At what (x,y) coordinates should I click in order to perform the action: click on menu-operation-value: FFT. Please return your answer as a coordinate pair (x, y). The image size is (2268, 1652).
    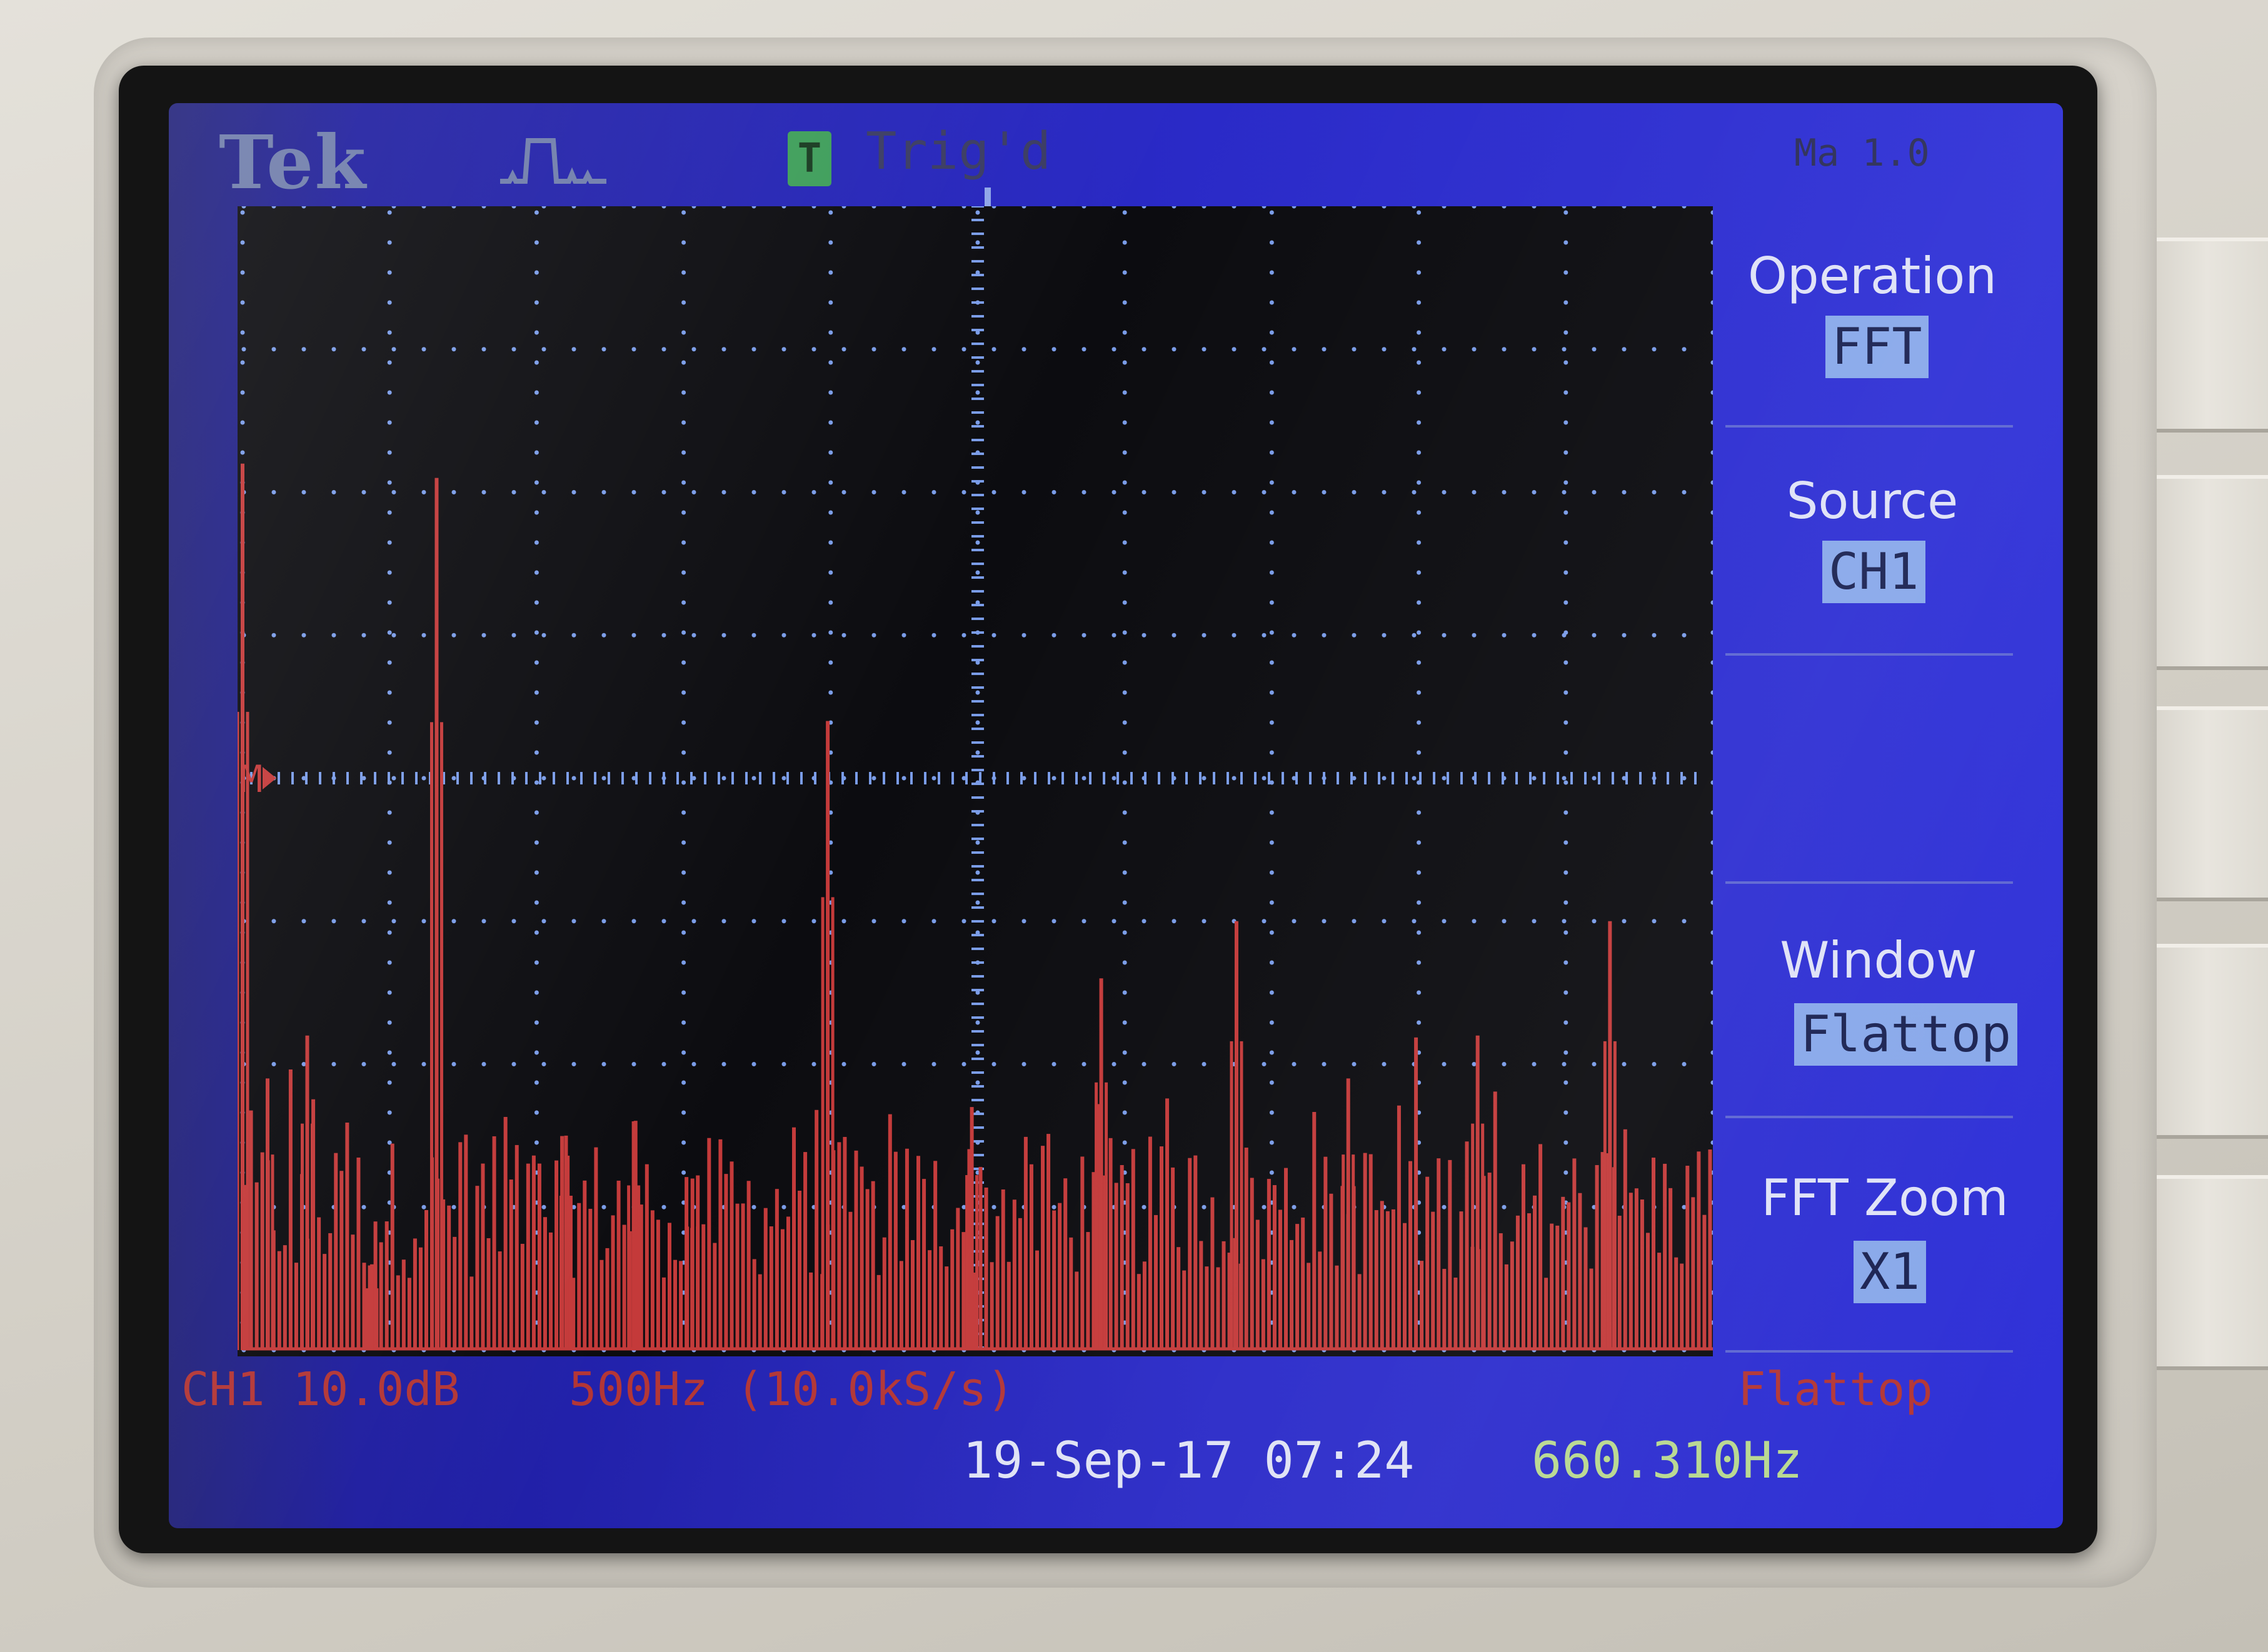
    Looking at the image, I should click on (1877, 347).